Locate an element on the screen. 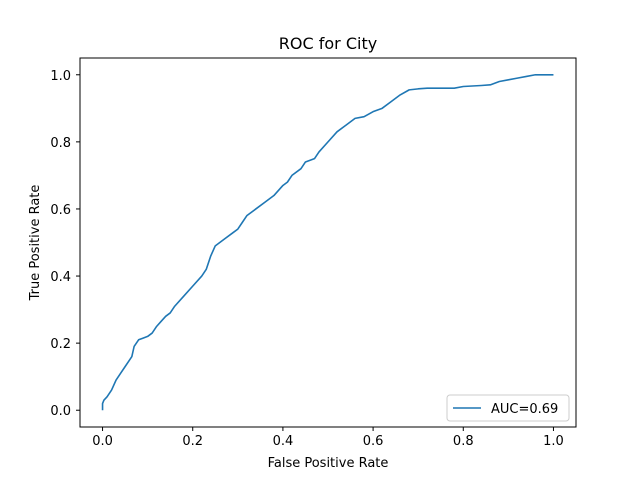 This screenshot has width=640, height=480. chart-title: ROC for City is located at coordinates (328, 43).